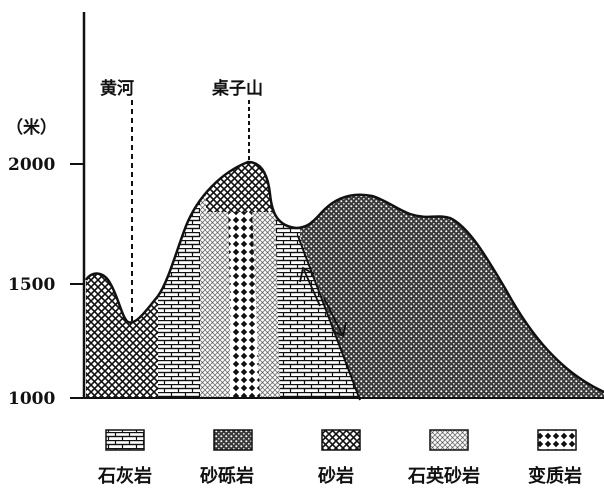 The width and height of the screenshot is (604, 504). Describe the element at coordinates (323, 302) in the screenshot. I see `fault-arrows` at that location.